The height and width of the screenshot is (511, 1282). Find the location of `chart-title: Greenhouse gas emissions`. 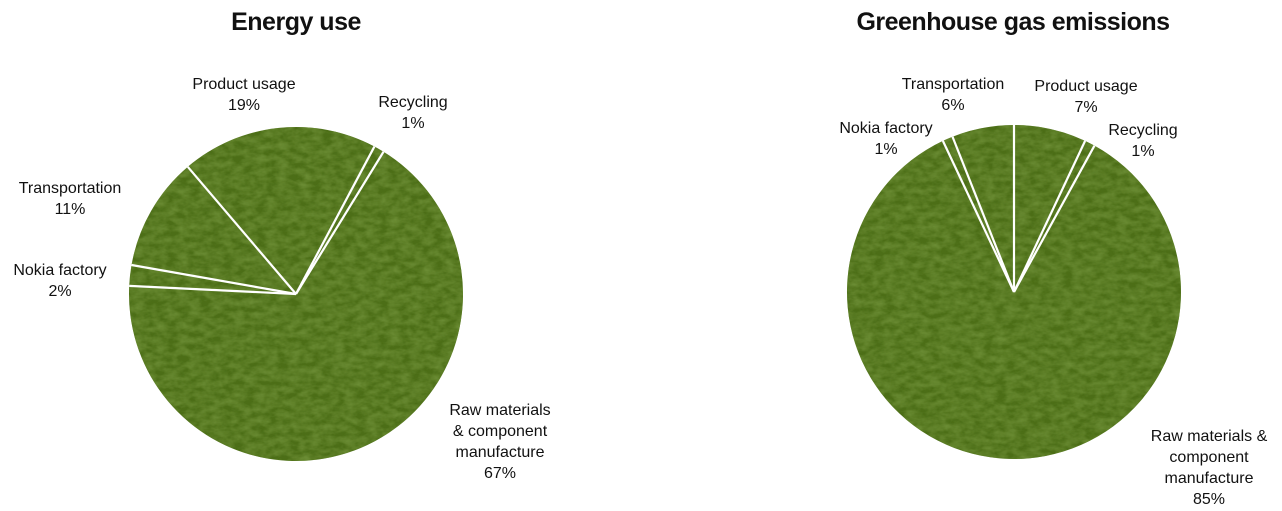

chart-title: Greenhouse gas emissions is located at coordinates (1013, 22).